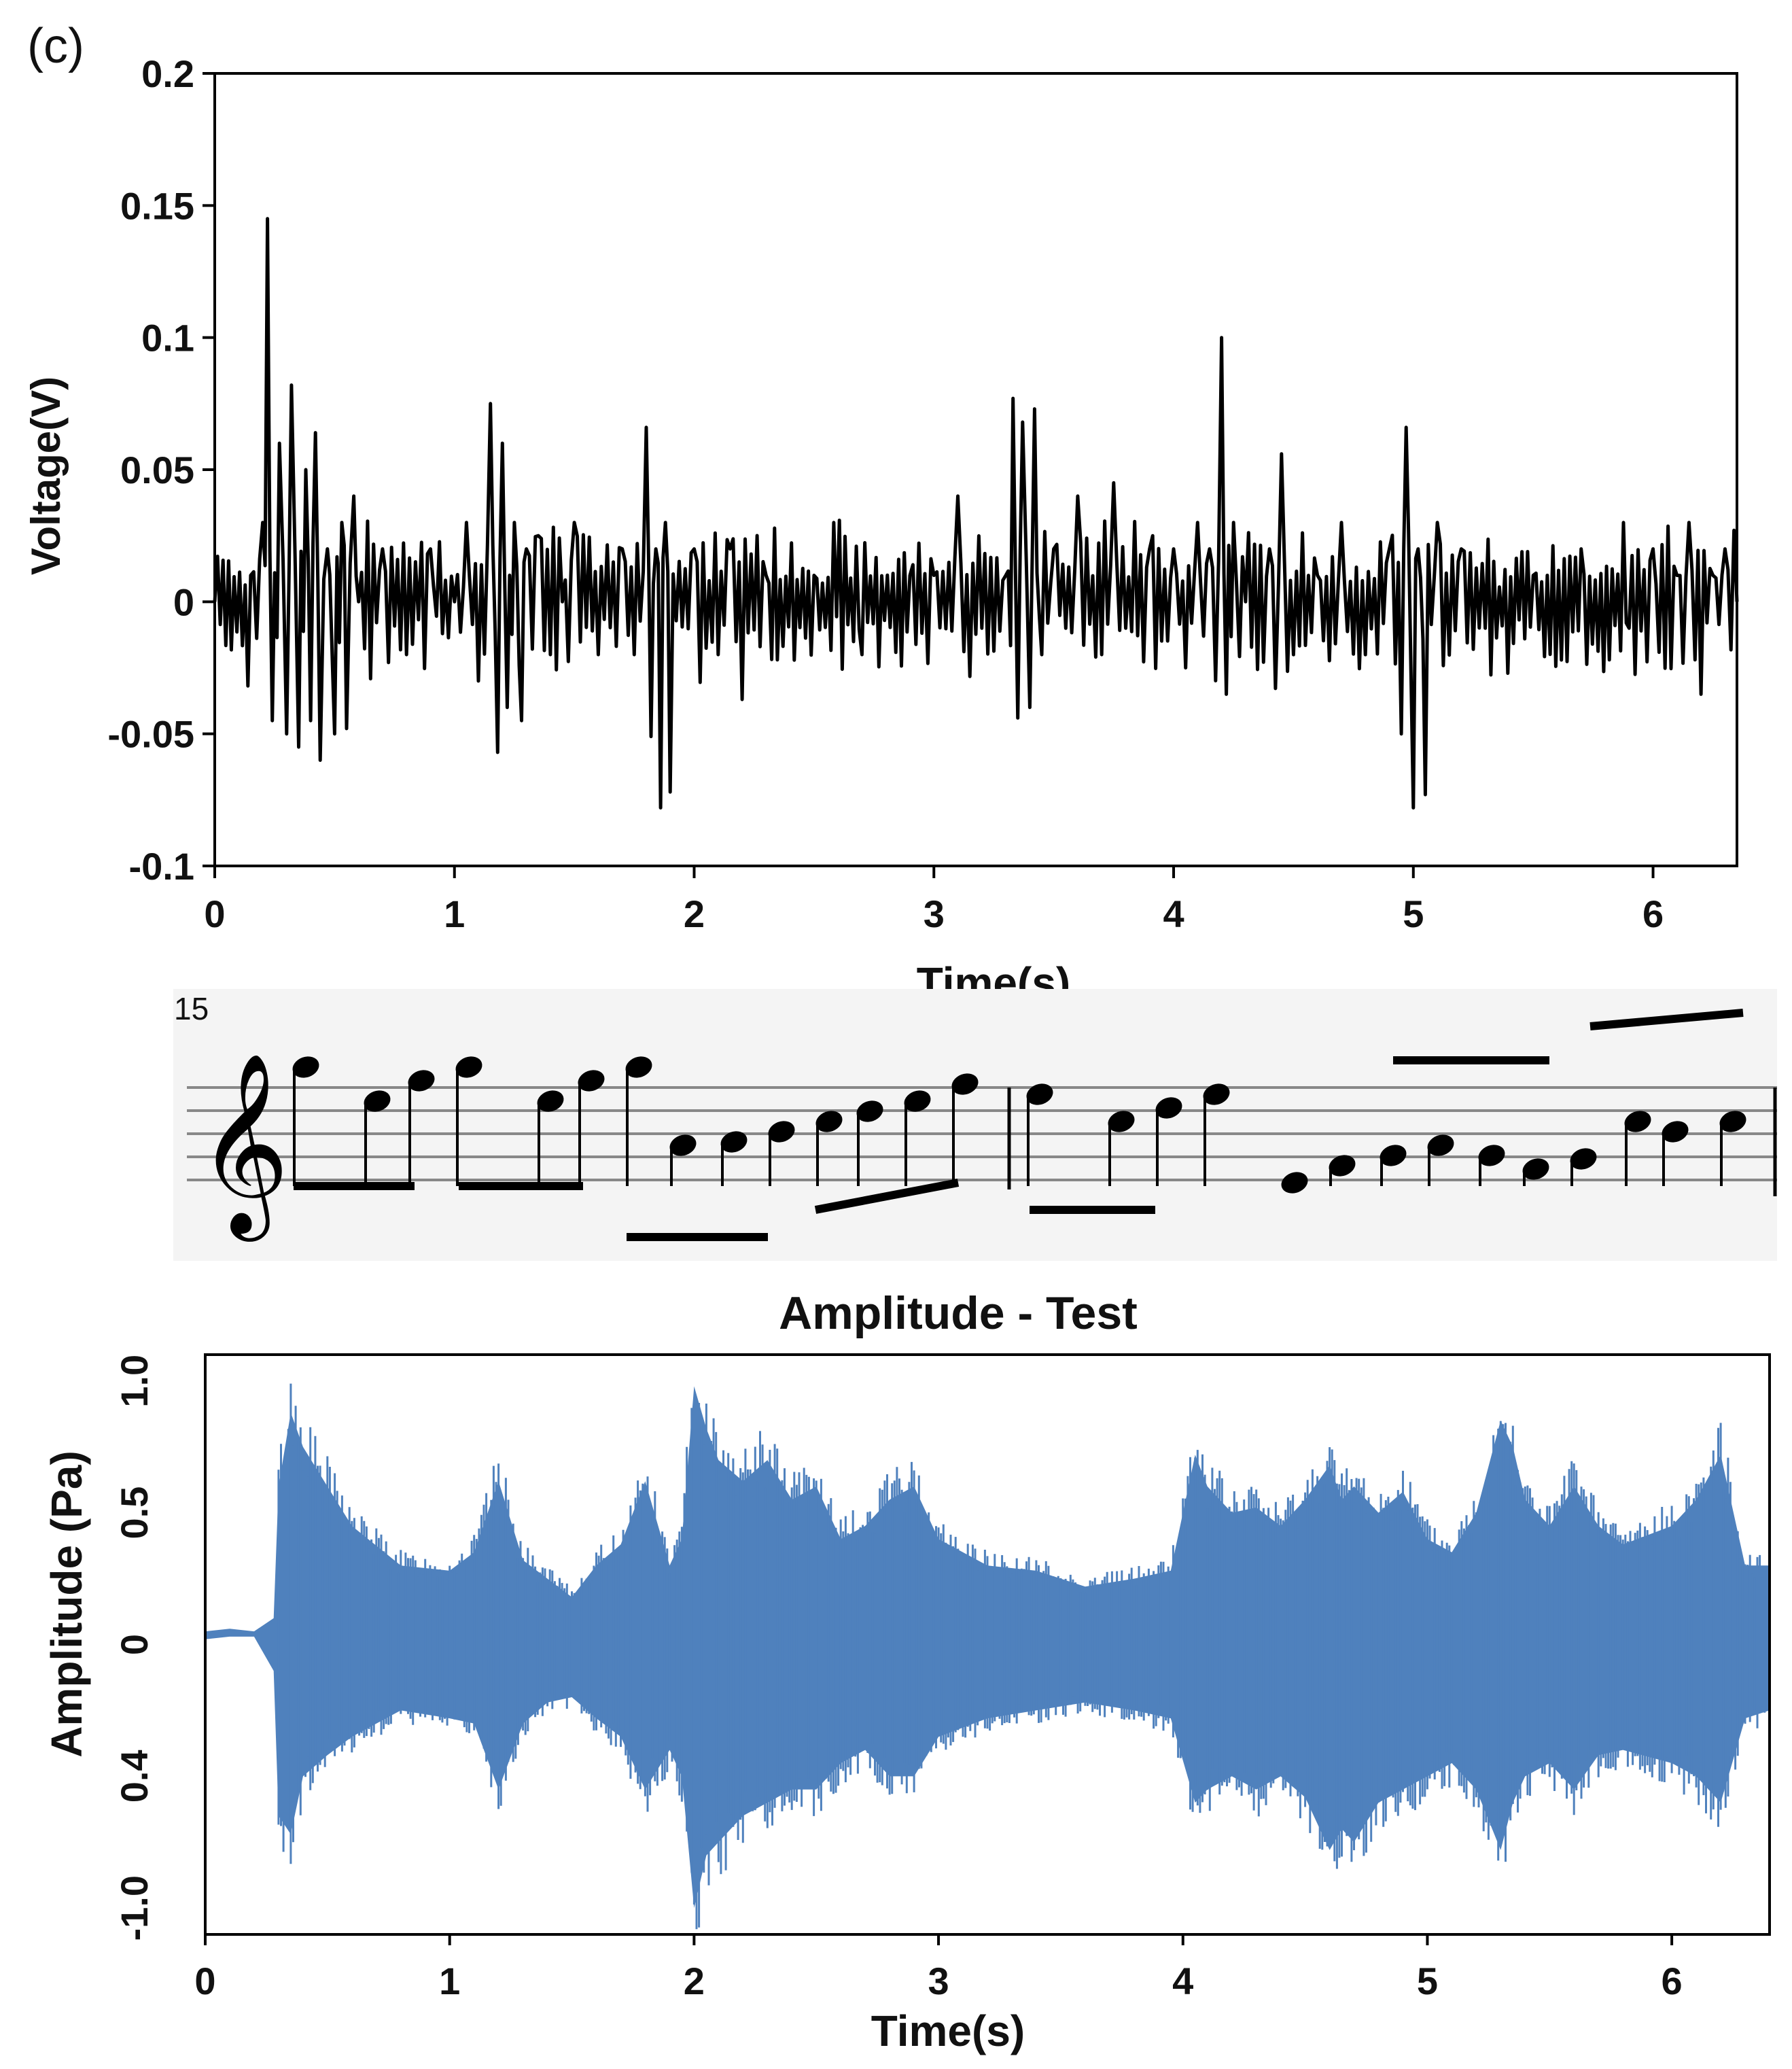 The image size is (1792, 2069). I want to click on voltage-y-axis-ticks: 0.2 0.15 0.1 0.05 0 -0.05 -0.1, so click(161, 470).